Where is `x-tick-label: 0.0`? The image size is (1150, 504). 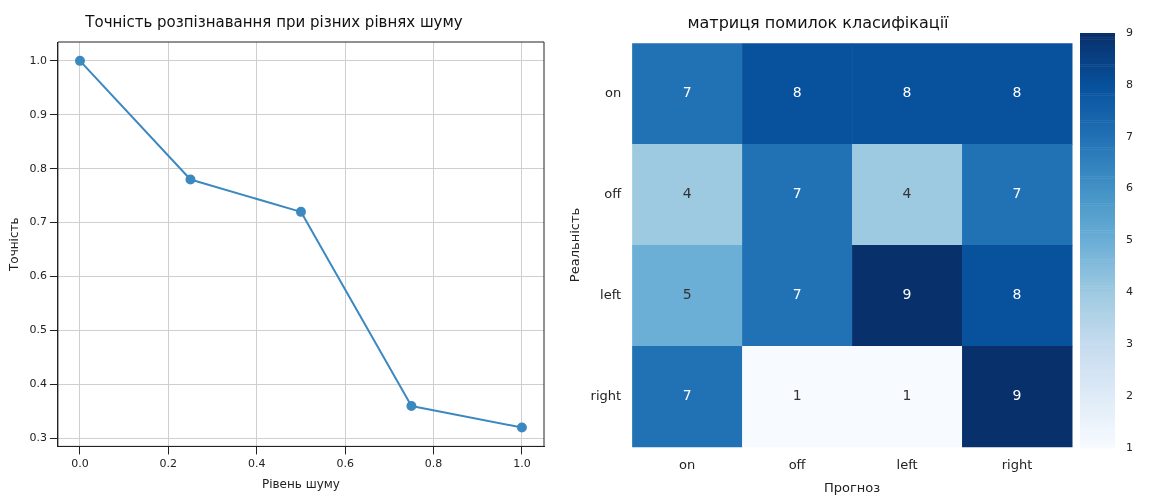
x-tick-label: 0.0 is located at coordinates (80, 463).